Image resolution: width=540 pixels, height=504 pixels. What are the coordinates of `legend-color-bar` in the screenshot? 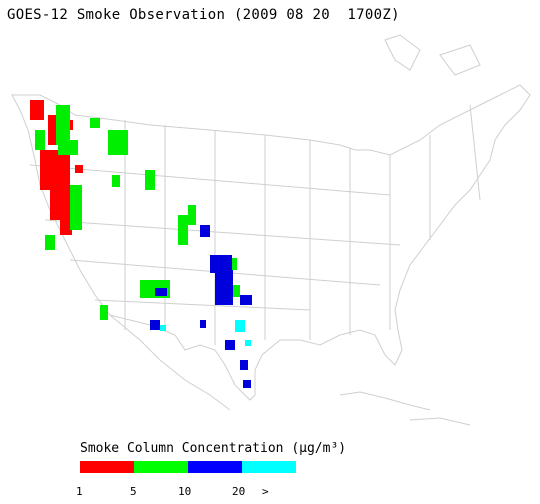 It's located at (188, 467).